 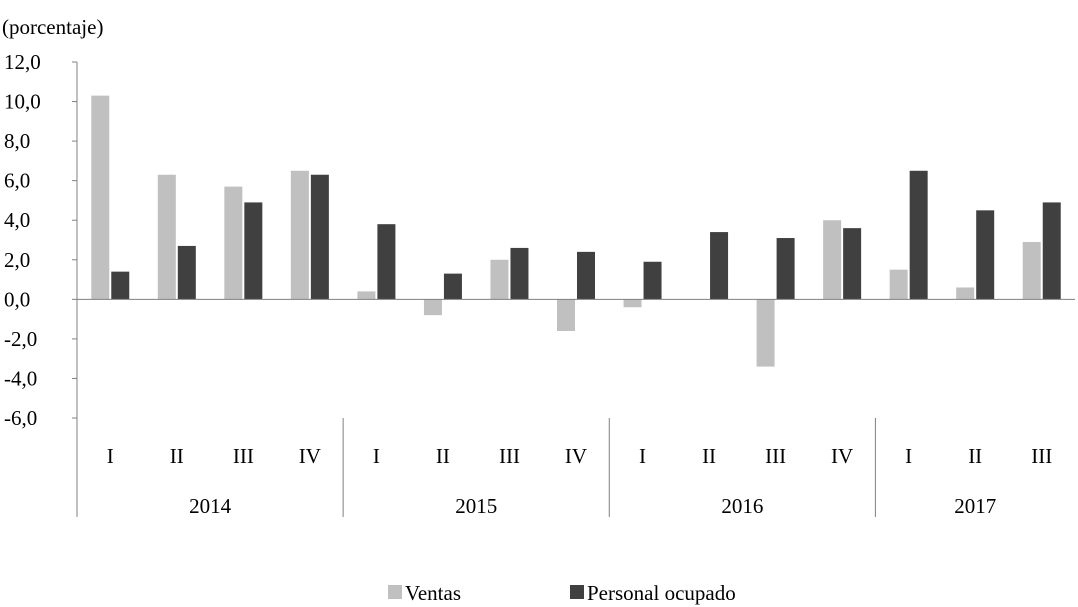 I want to click on y-tick-label: 6,0, so click(x=17, y=181).